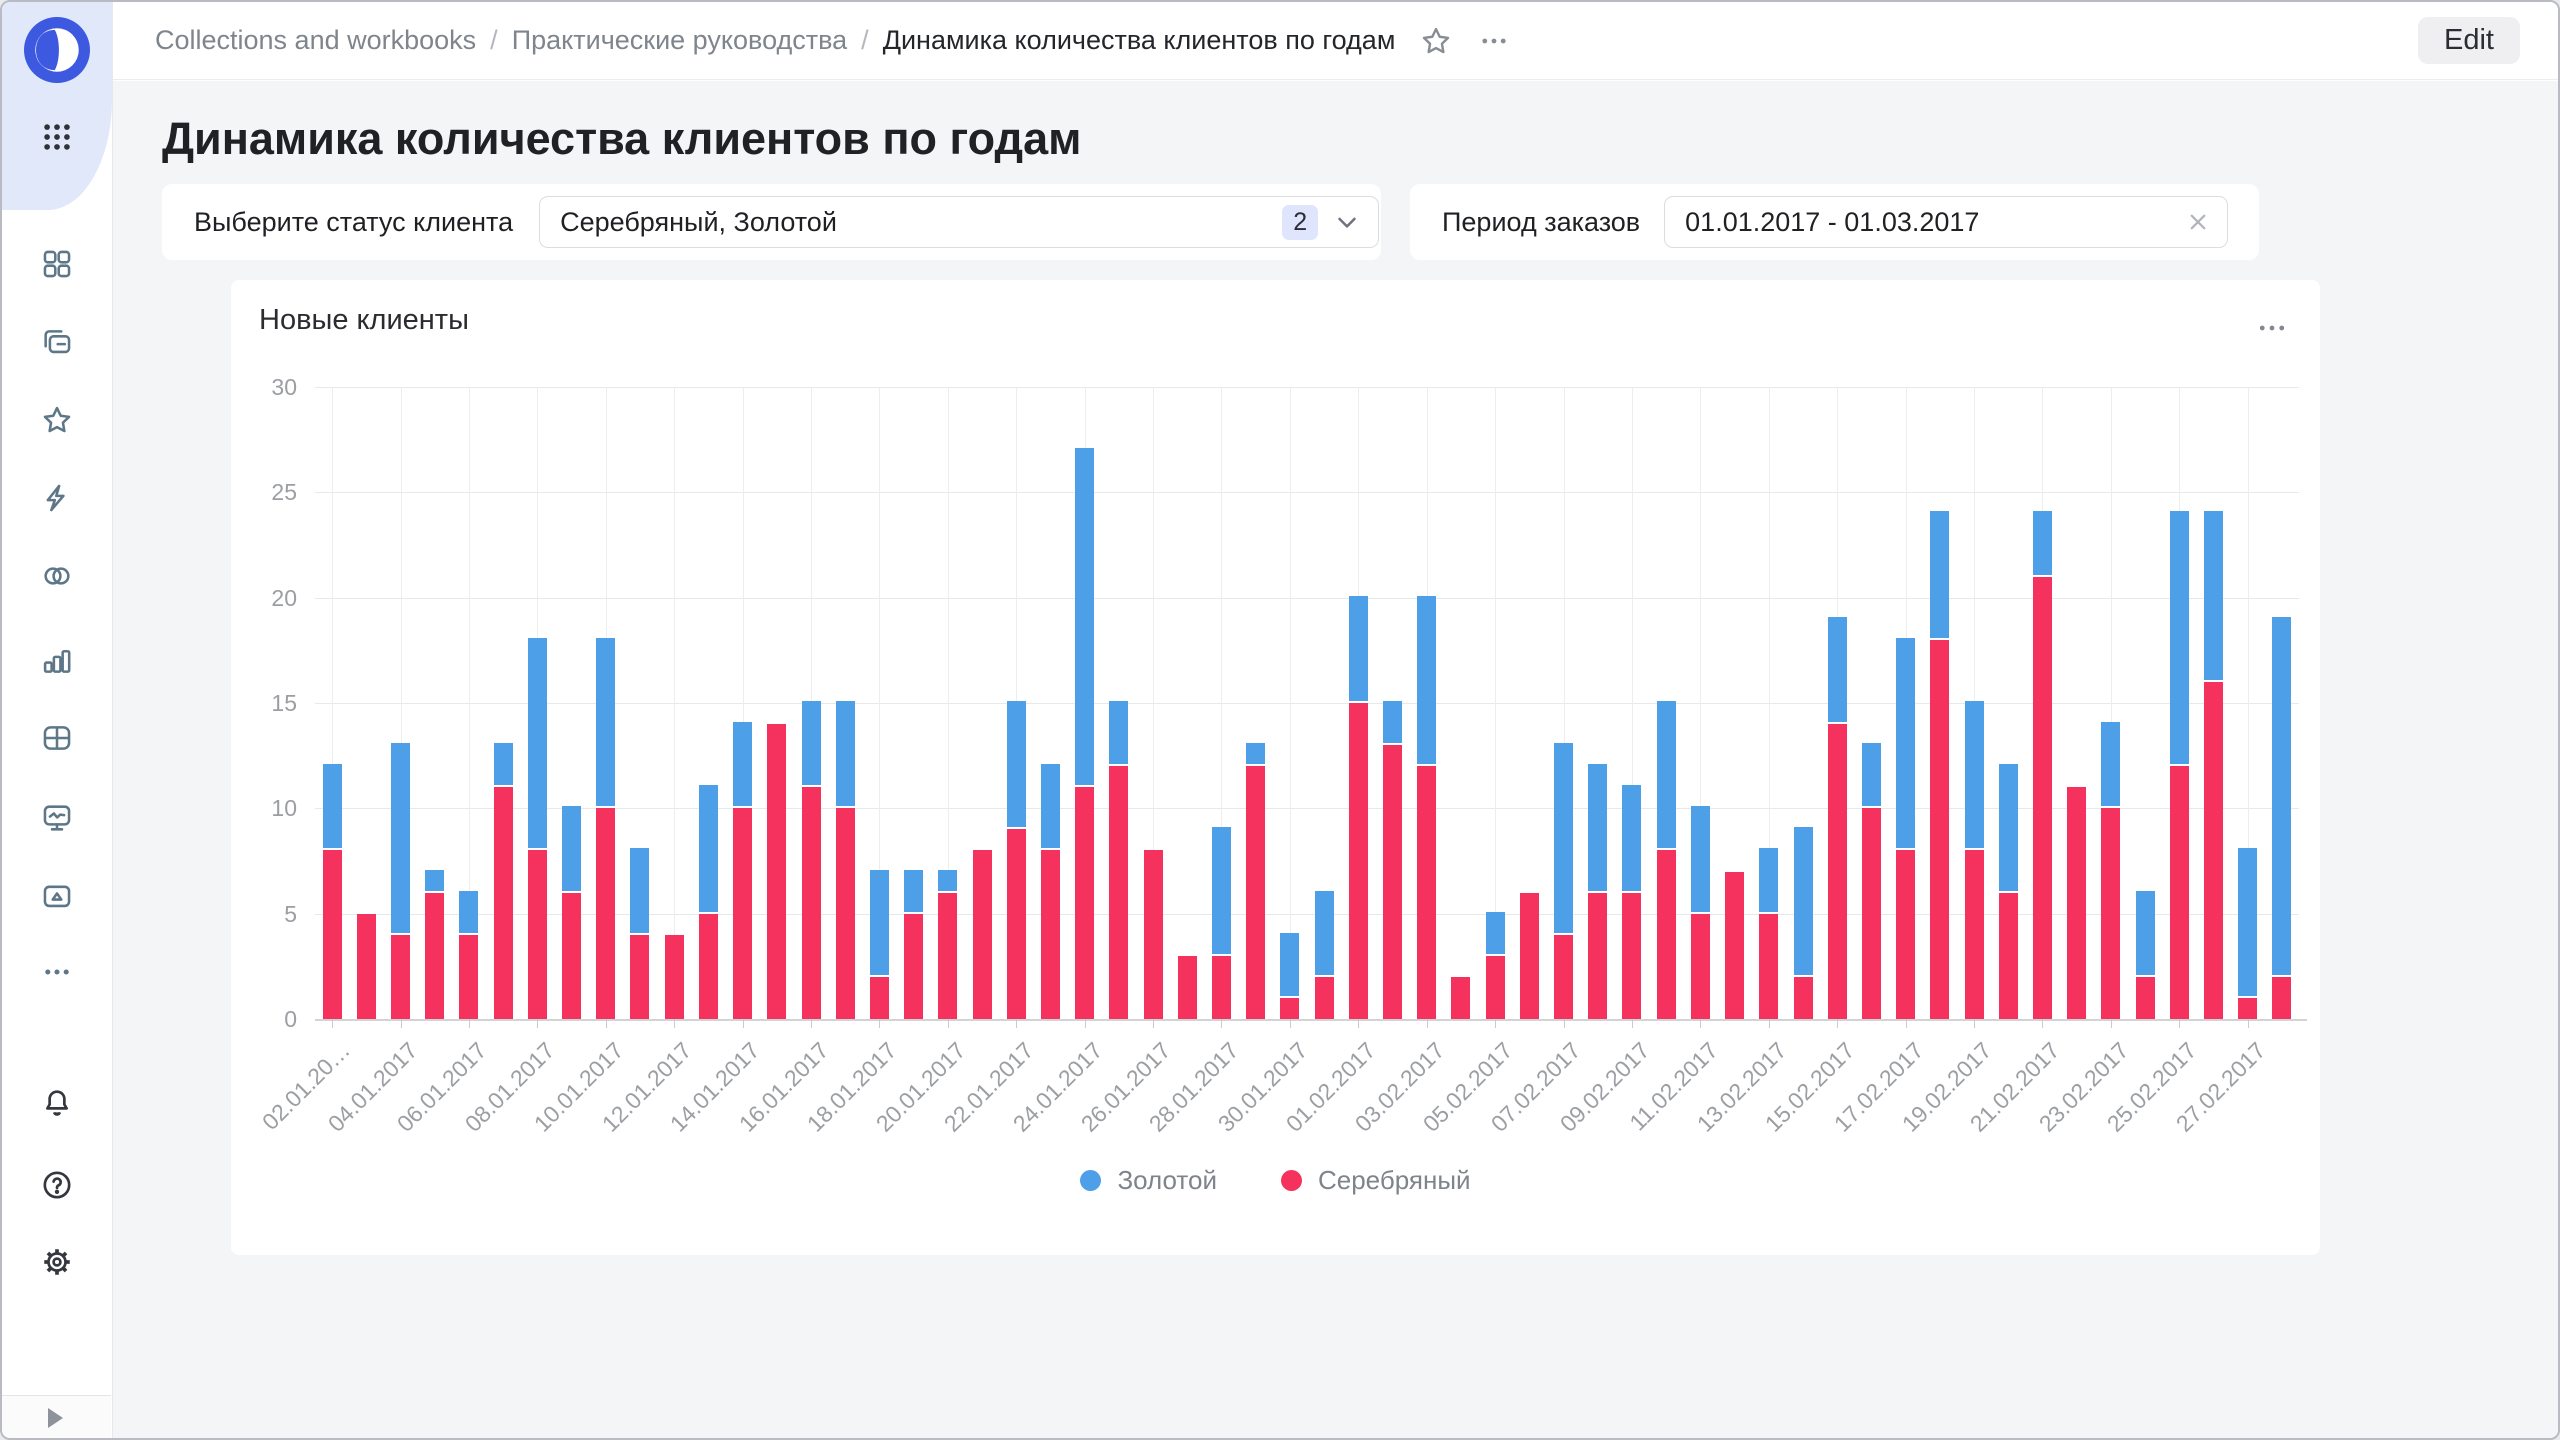 The height and width of the screenshot is (1440, 2560). Describe the element at coordinates (2272, 328) in the screenshot. I see `chart-menu-dots-icon` at that location.